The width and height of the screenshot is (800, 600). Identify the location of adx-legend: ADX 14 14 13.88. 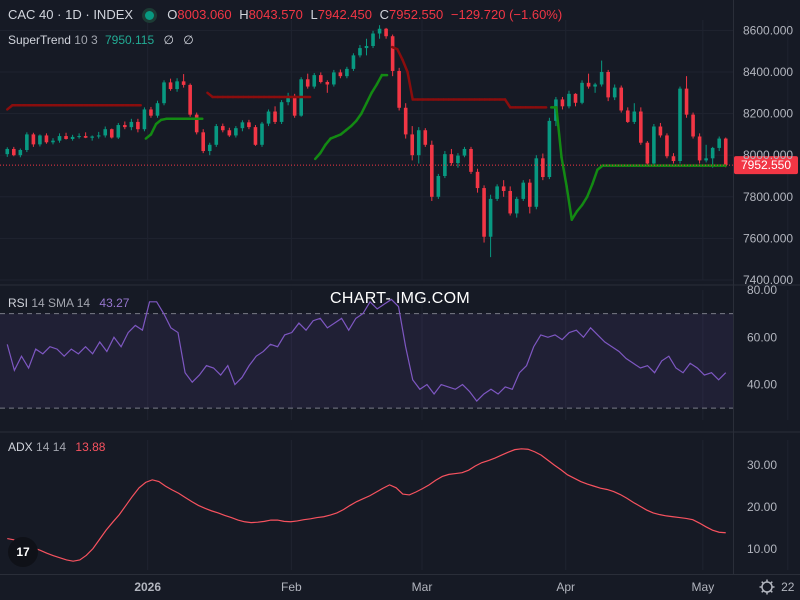
(56, 447).